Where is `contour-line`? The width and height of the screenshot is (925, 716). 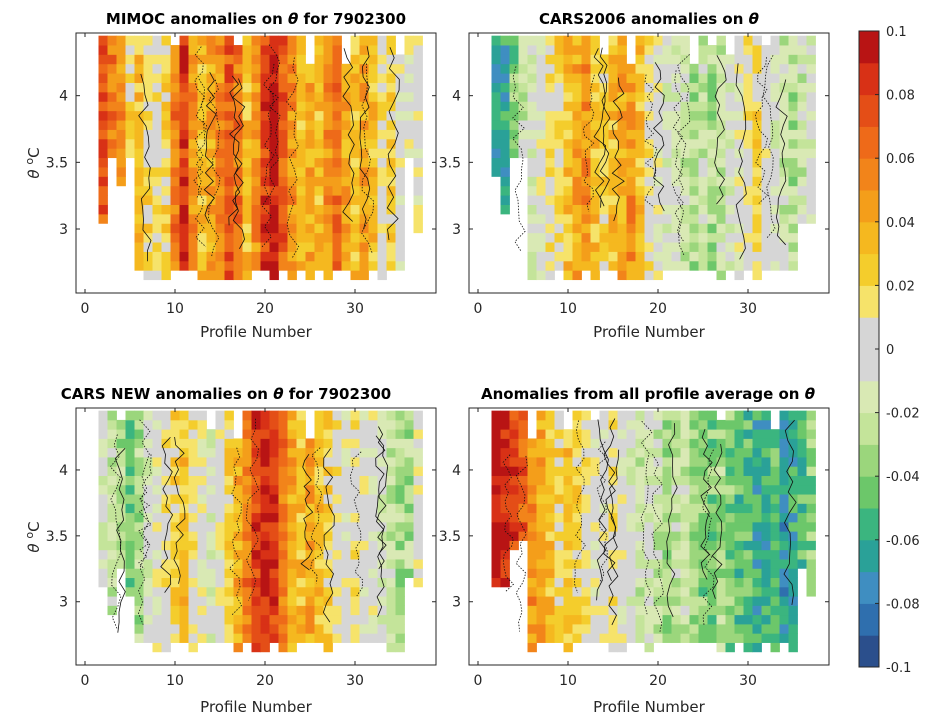
contour-line is located at coordinates (602, 511).